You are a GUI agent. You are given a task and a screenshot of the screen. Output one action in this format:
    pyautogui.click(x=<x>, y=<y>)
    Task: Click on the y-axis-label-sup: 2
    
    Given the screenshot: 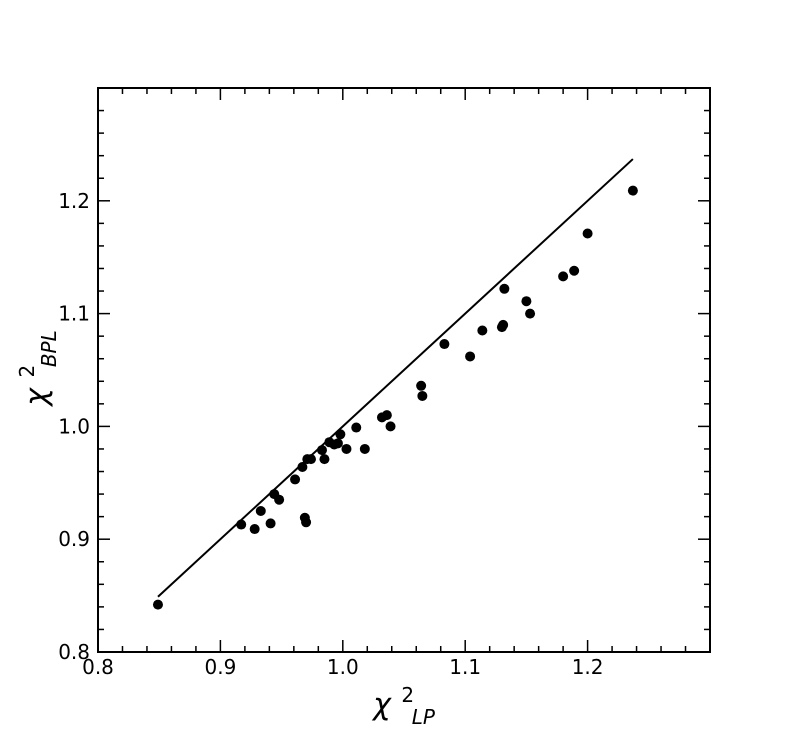 What is the action you would take?
    pyautogui.click(x=27, y=371)
    